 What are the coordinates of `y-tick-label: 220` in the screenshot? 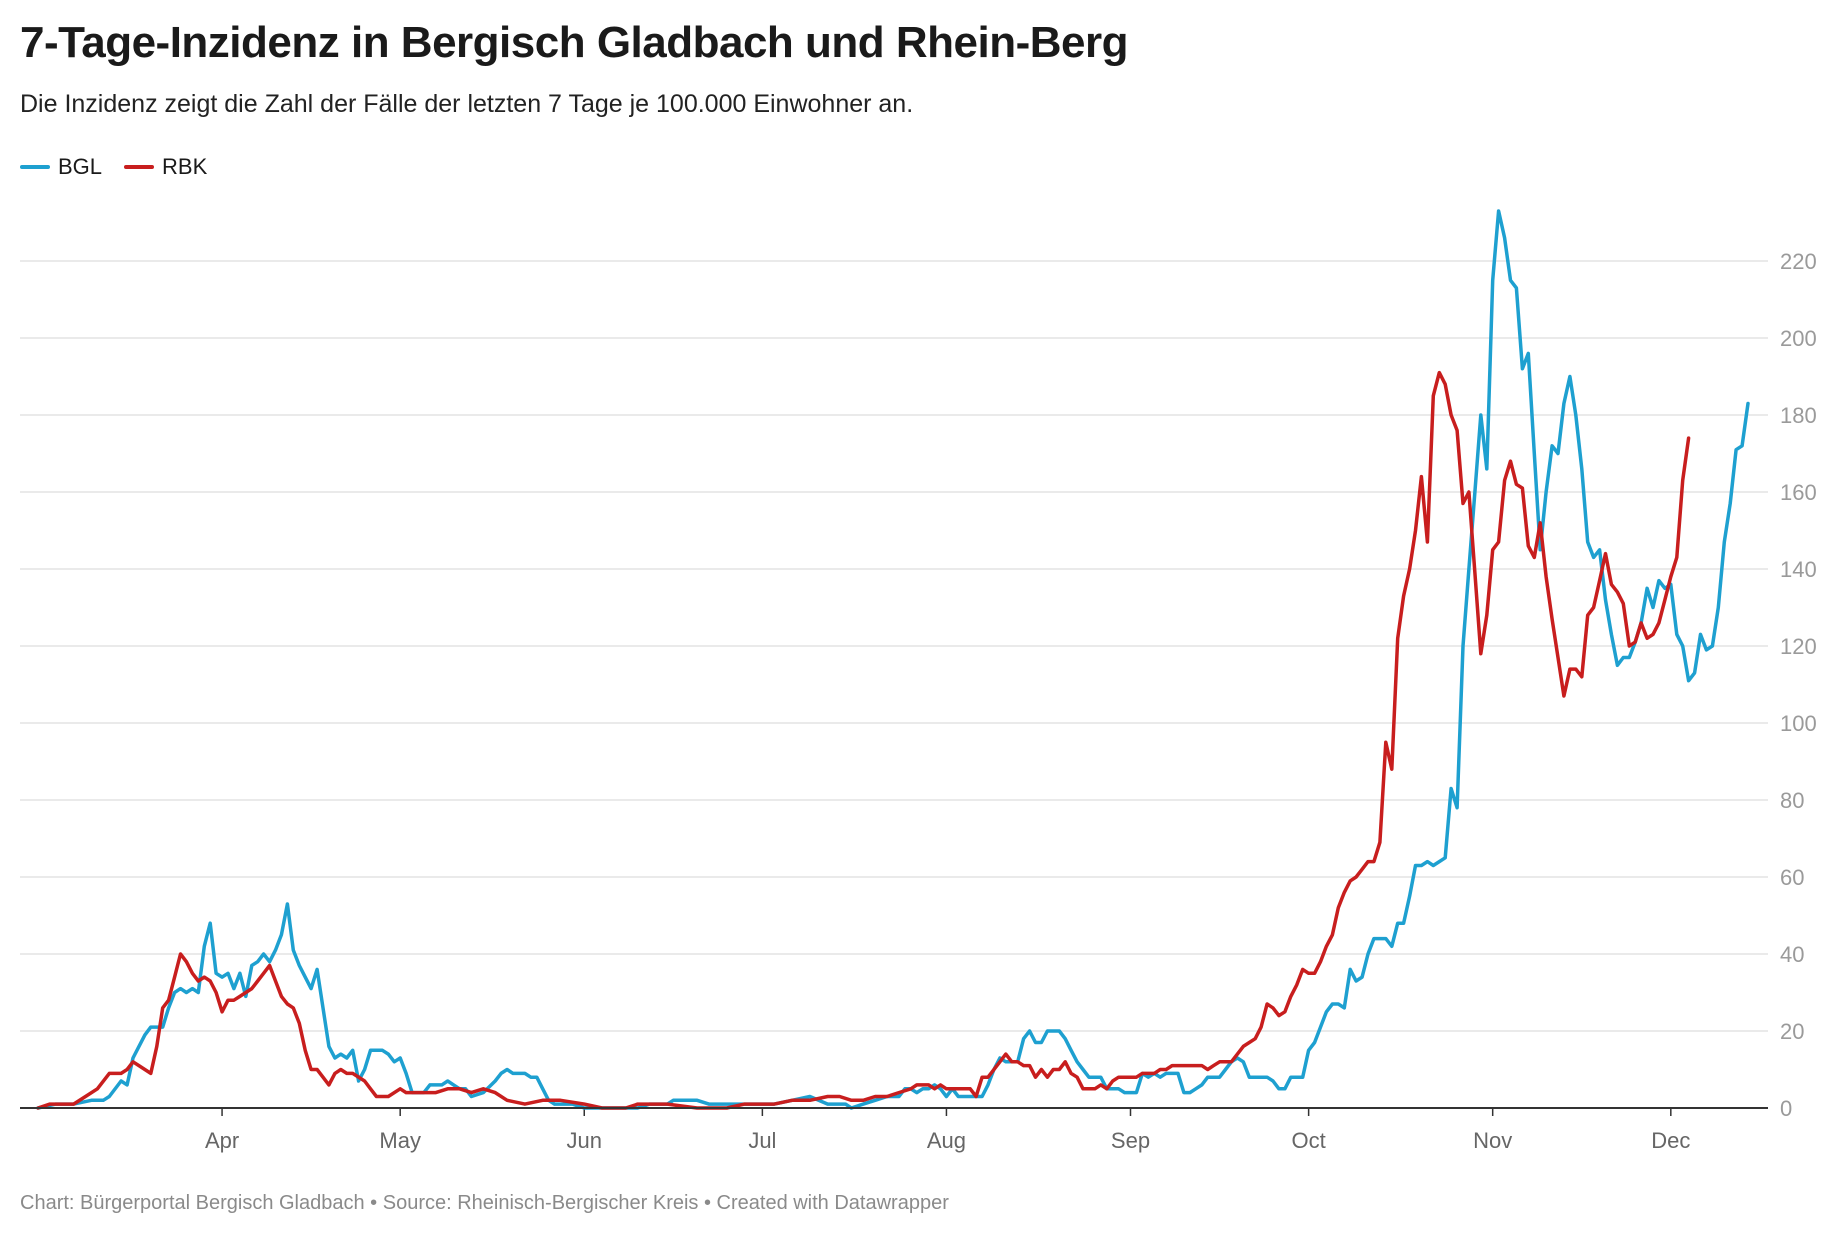 It's located at (1798, 261).